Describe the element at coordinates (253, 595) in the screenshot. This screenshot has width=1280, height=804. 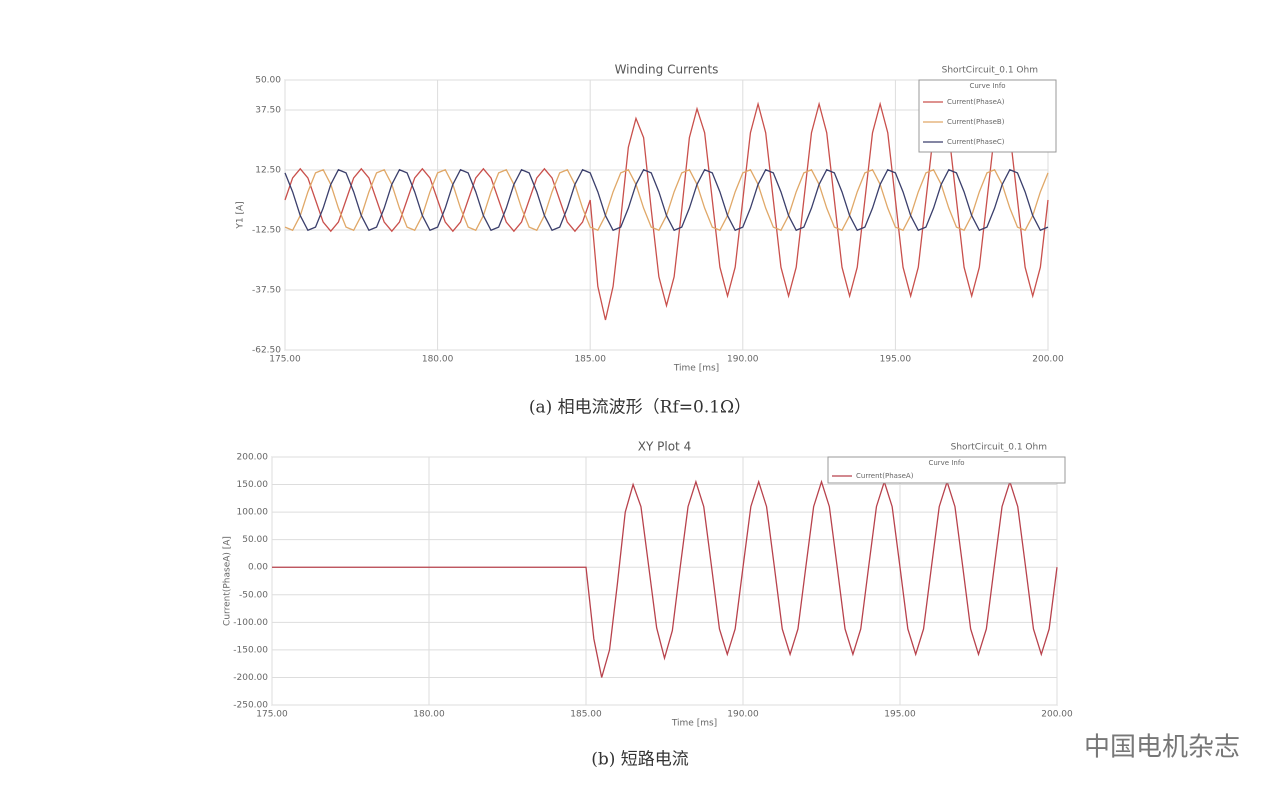
I see `y-tick-label: -50.00` at that location.